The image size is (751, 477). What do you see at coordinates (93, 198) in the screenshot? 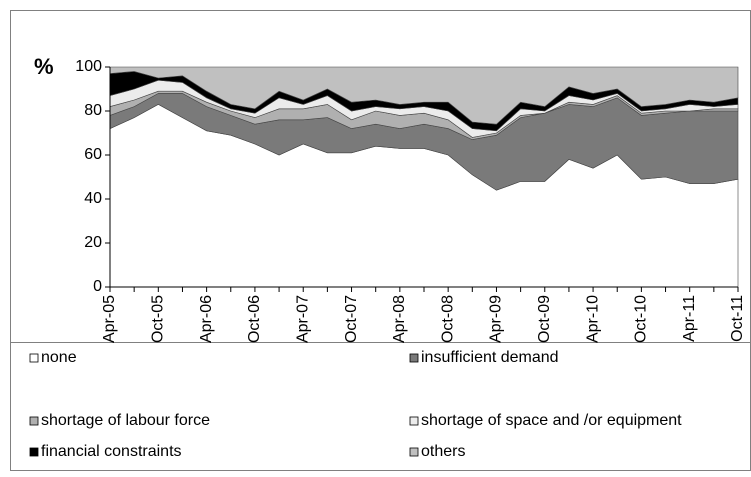
I see `y-tick-label: 40` at bounding box center [93, 198].